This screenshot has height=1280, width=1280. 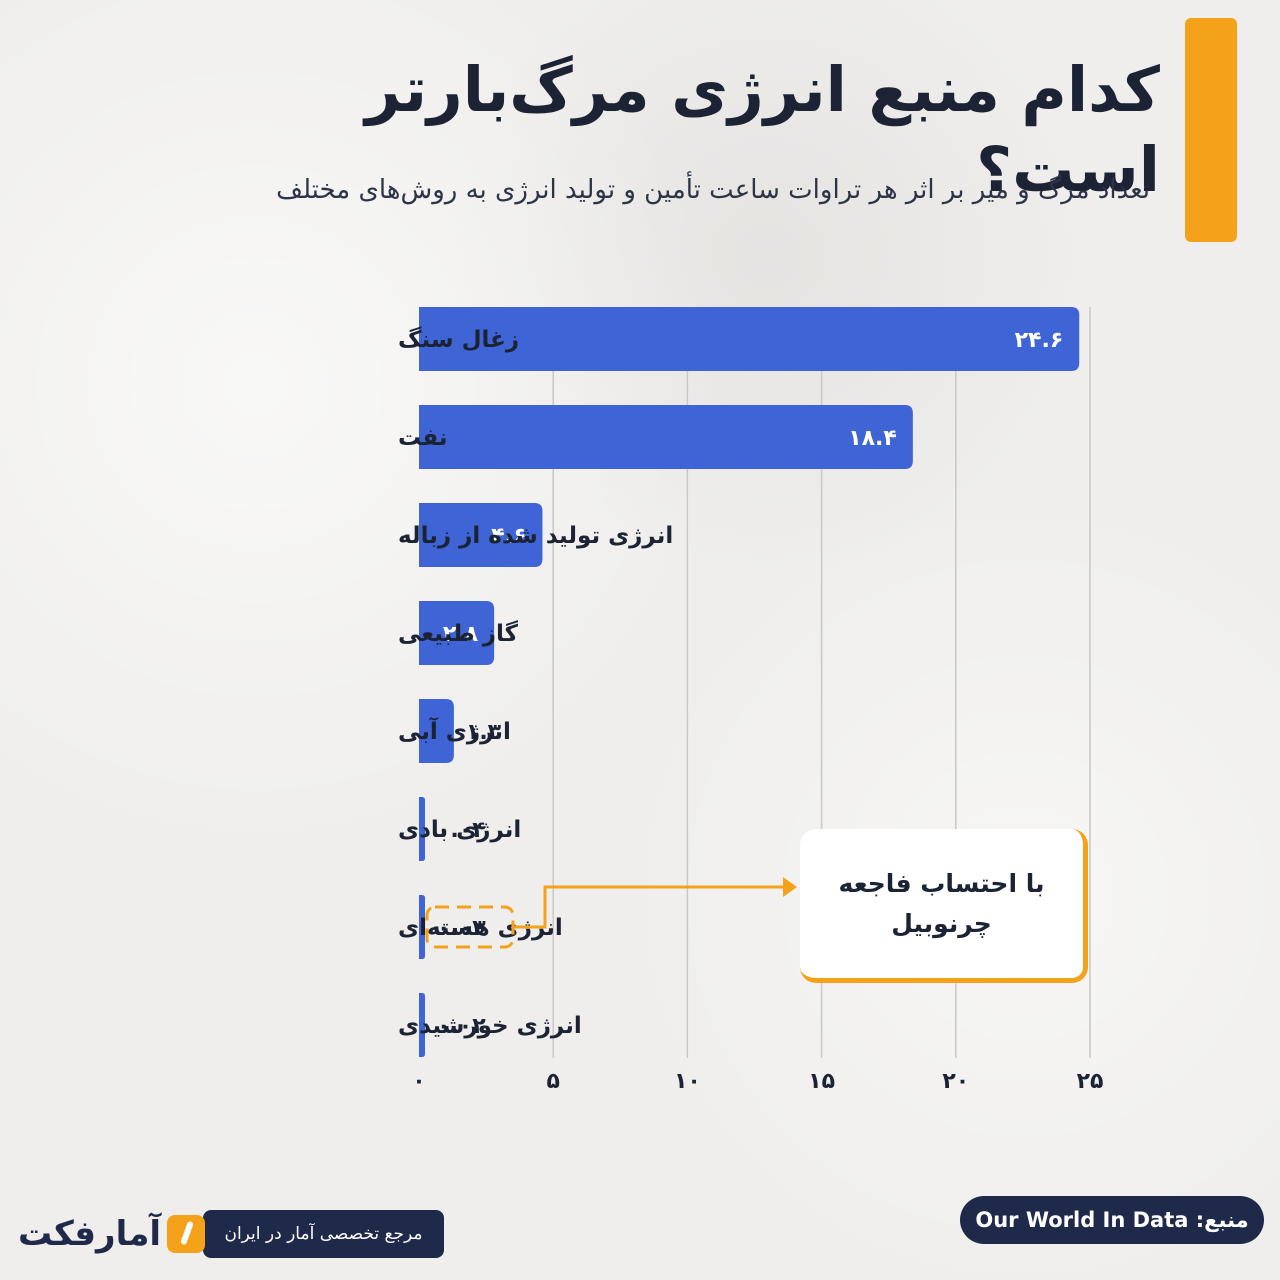 I want to click on category-label: انرژی خورشیدی, so click(x=490, y=1026).